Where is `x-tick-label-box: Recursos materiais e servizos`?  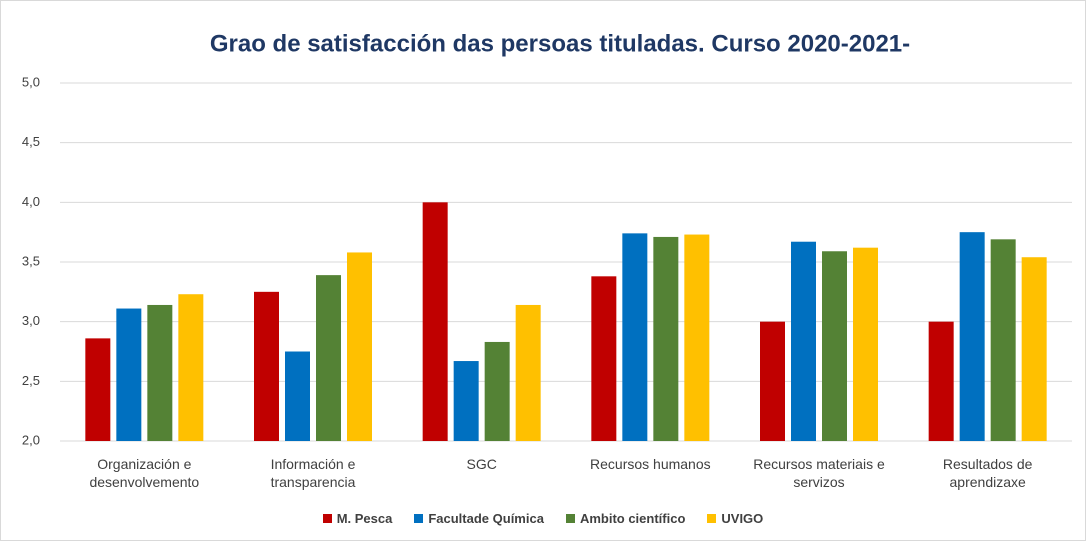
x-tick-label-box: Recursos materiais e servizos is located at coordinates (819, 473).